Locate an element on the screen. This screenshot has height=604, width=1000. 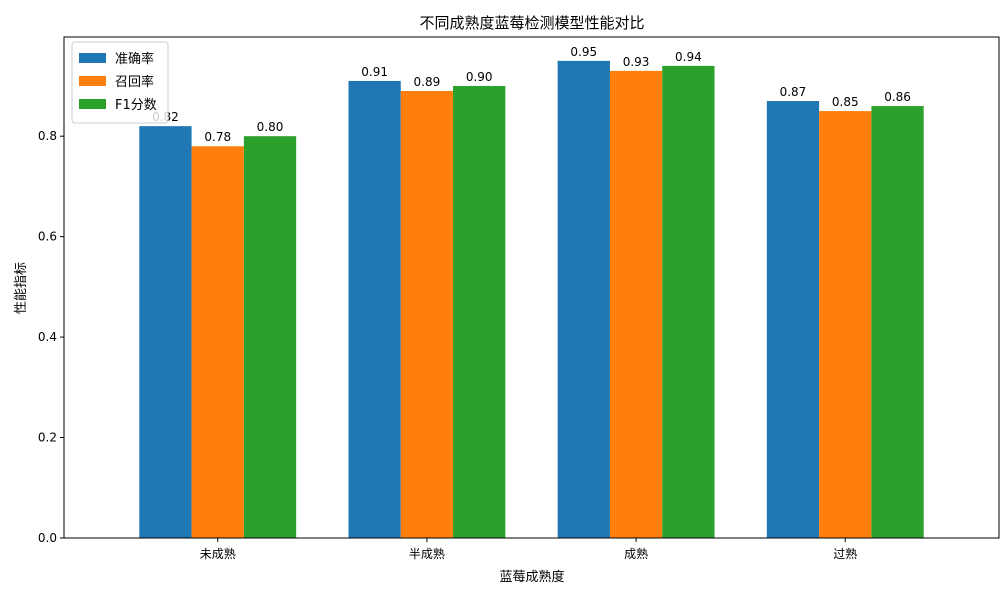
data-label: 0.93 is located at coordinates (636, 62).